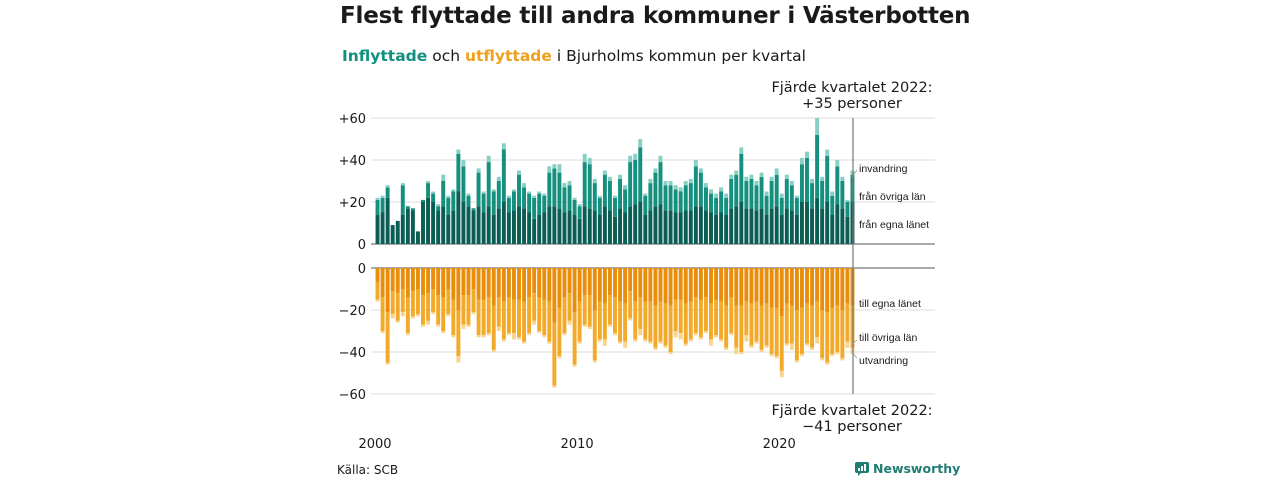  I want to click on label-fran-egna-lanet: från egna länet, so click(894, 225).